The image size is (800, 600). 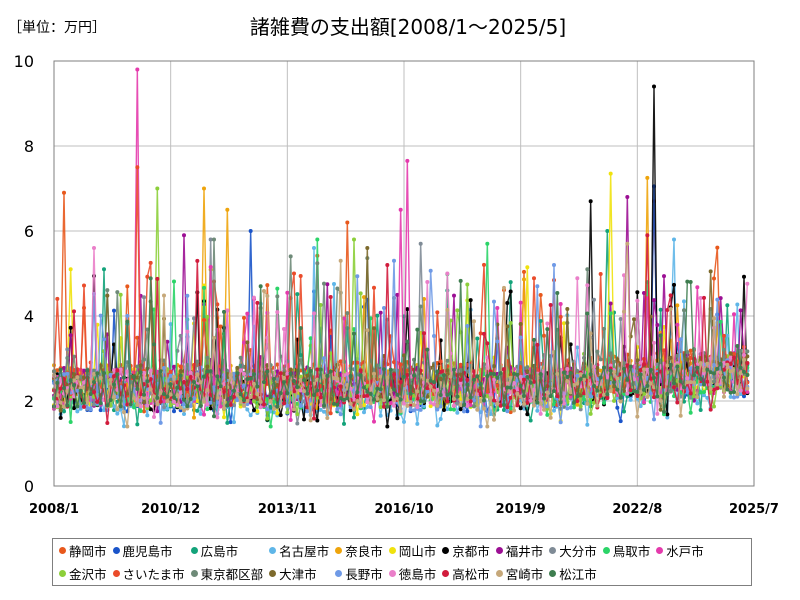 I want to click on legend-item: 京都市, so click(x=466, y=550).